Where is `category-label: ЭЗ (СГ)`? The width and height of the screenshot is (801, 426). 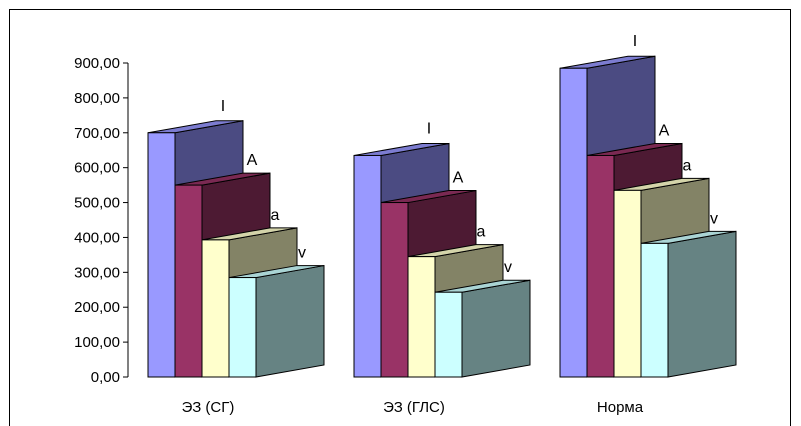
category-label: ЭЗ (СГ) is located at coordinates (208, 407).